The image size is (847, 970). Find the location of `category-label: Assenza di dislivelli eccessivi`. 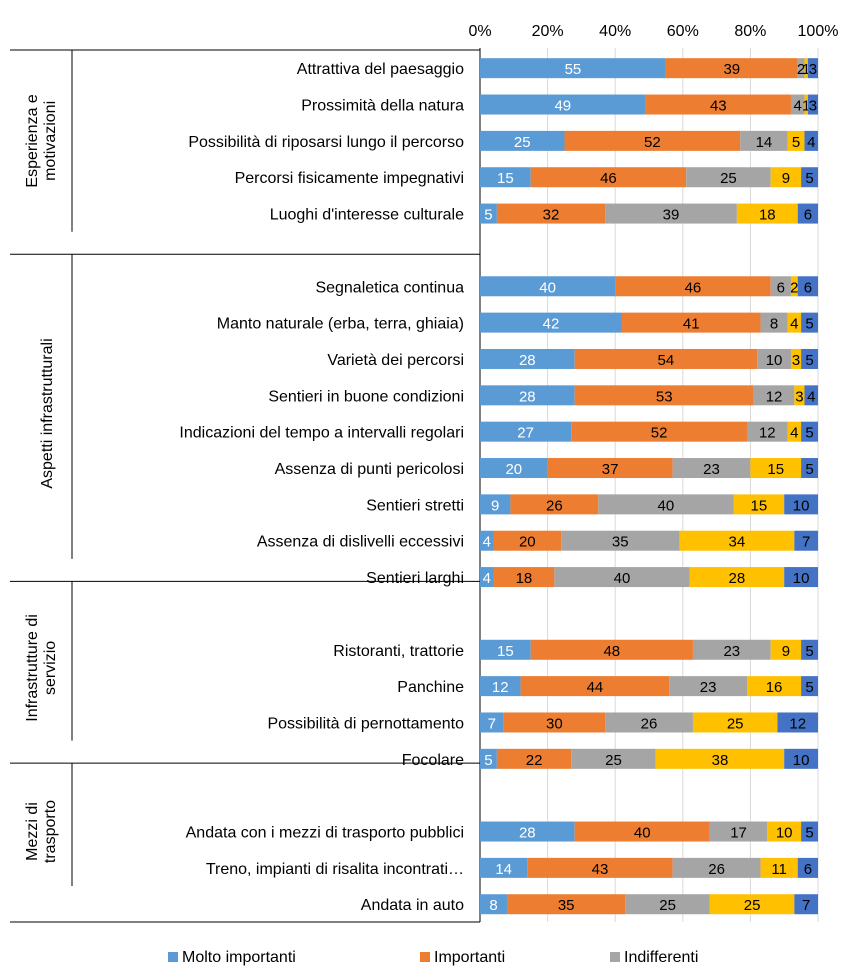

category-label: Assenza di dislivelli eccessivi is located at coordinates (360, 542).